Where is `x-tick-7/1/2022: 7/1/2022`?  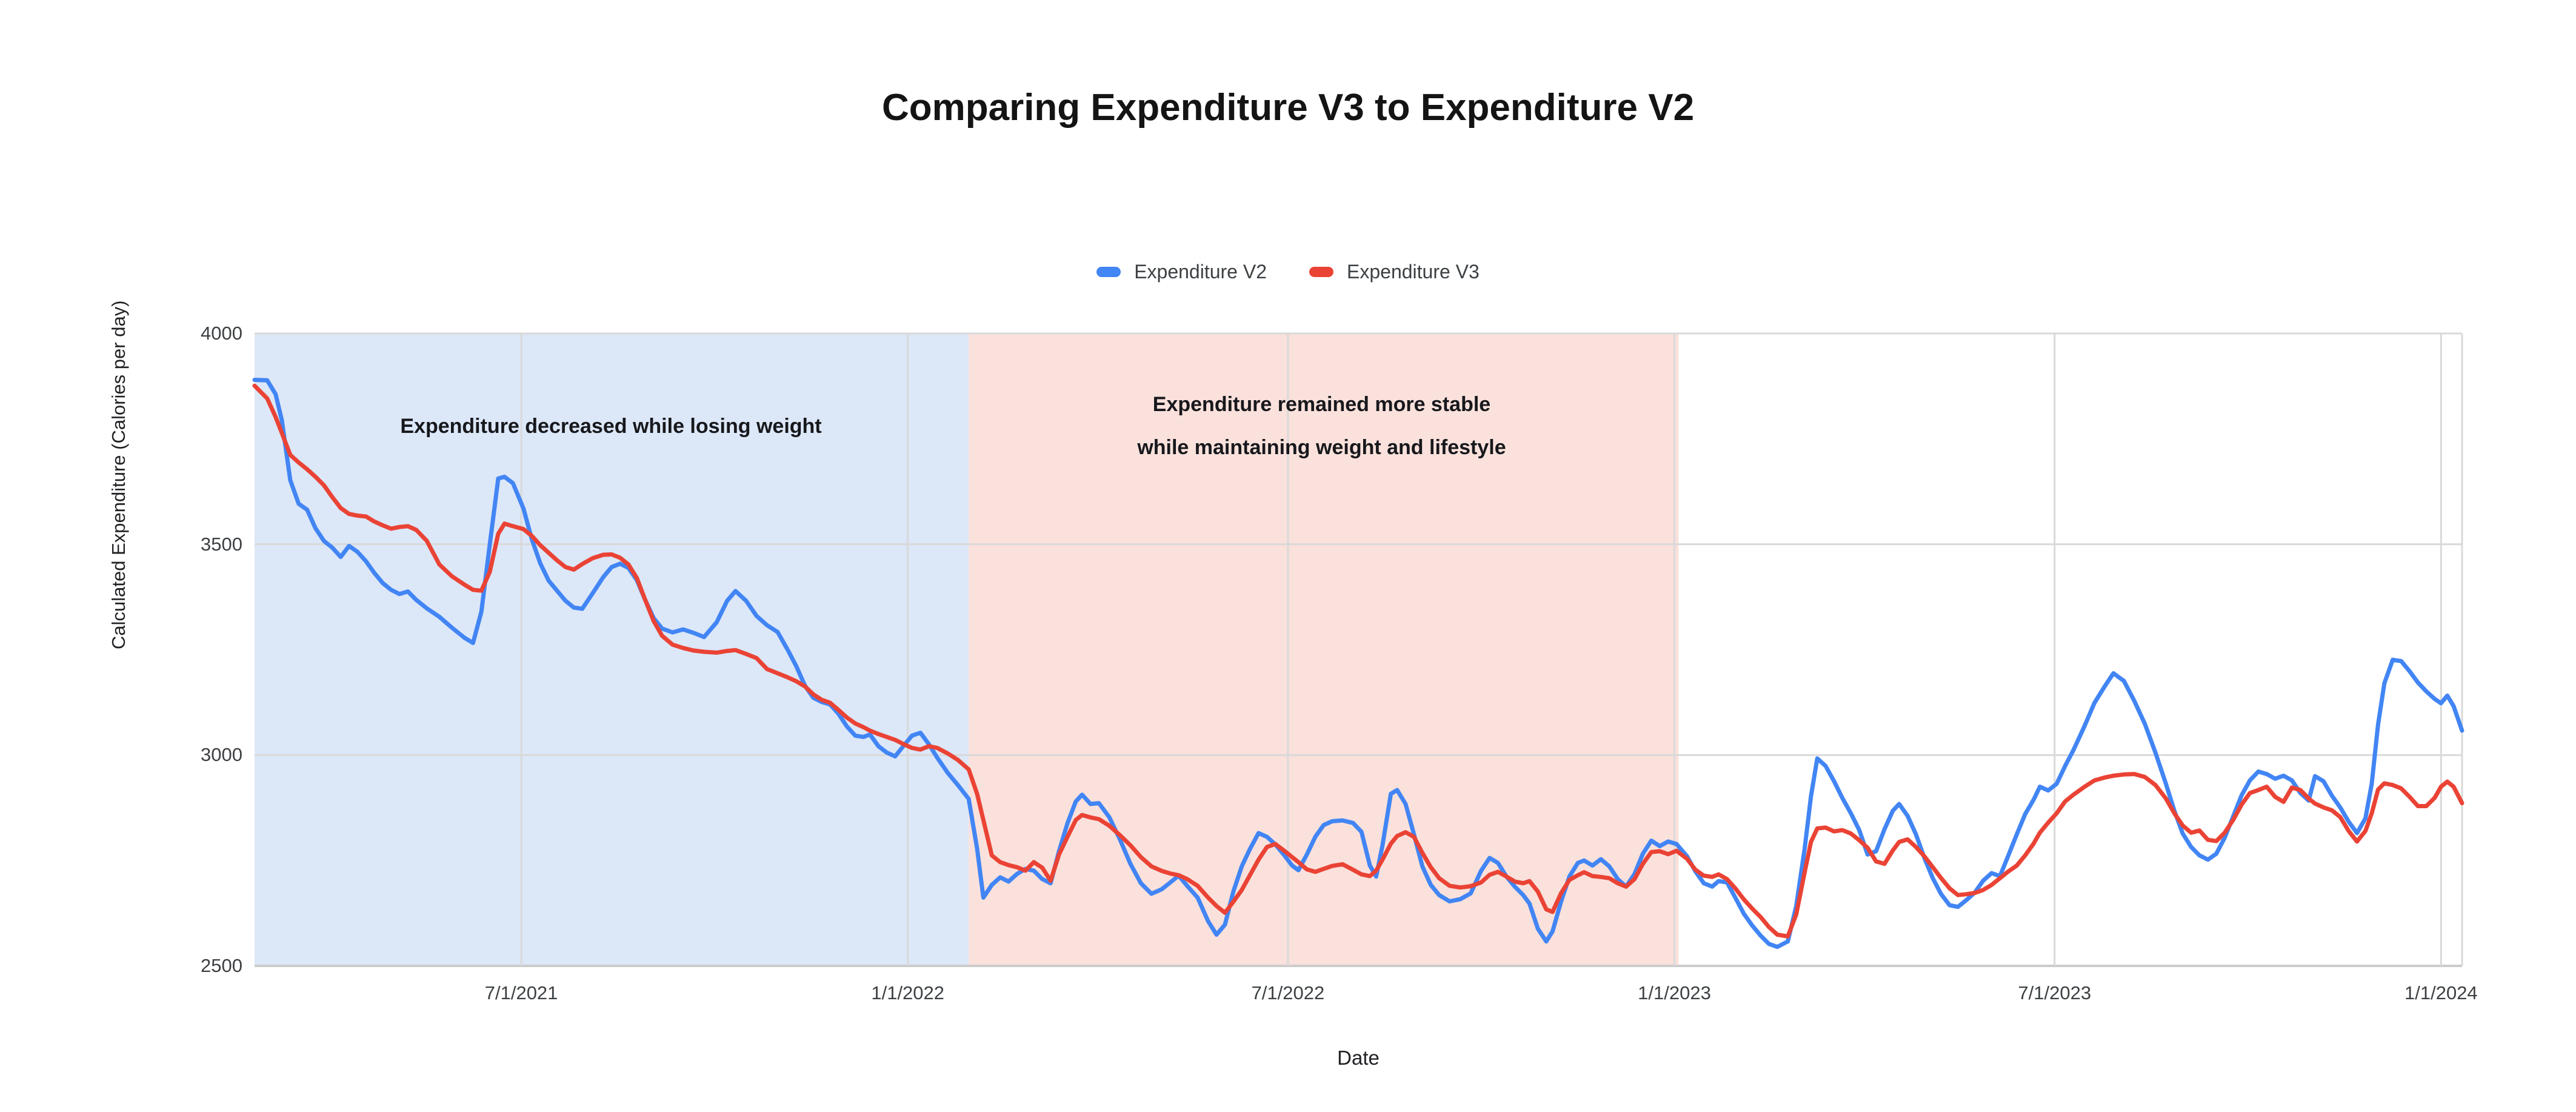
x-tick-7/1/2022: 7/1/2022 is located at coordinates (1288, 992).